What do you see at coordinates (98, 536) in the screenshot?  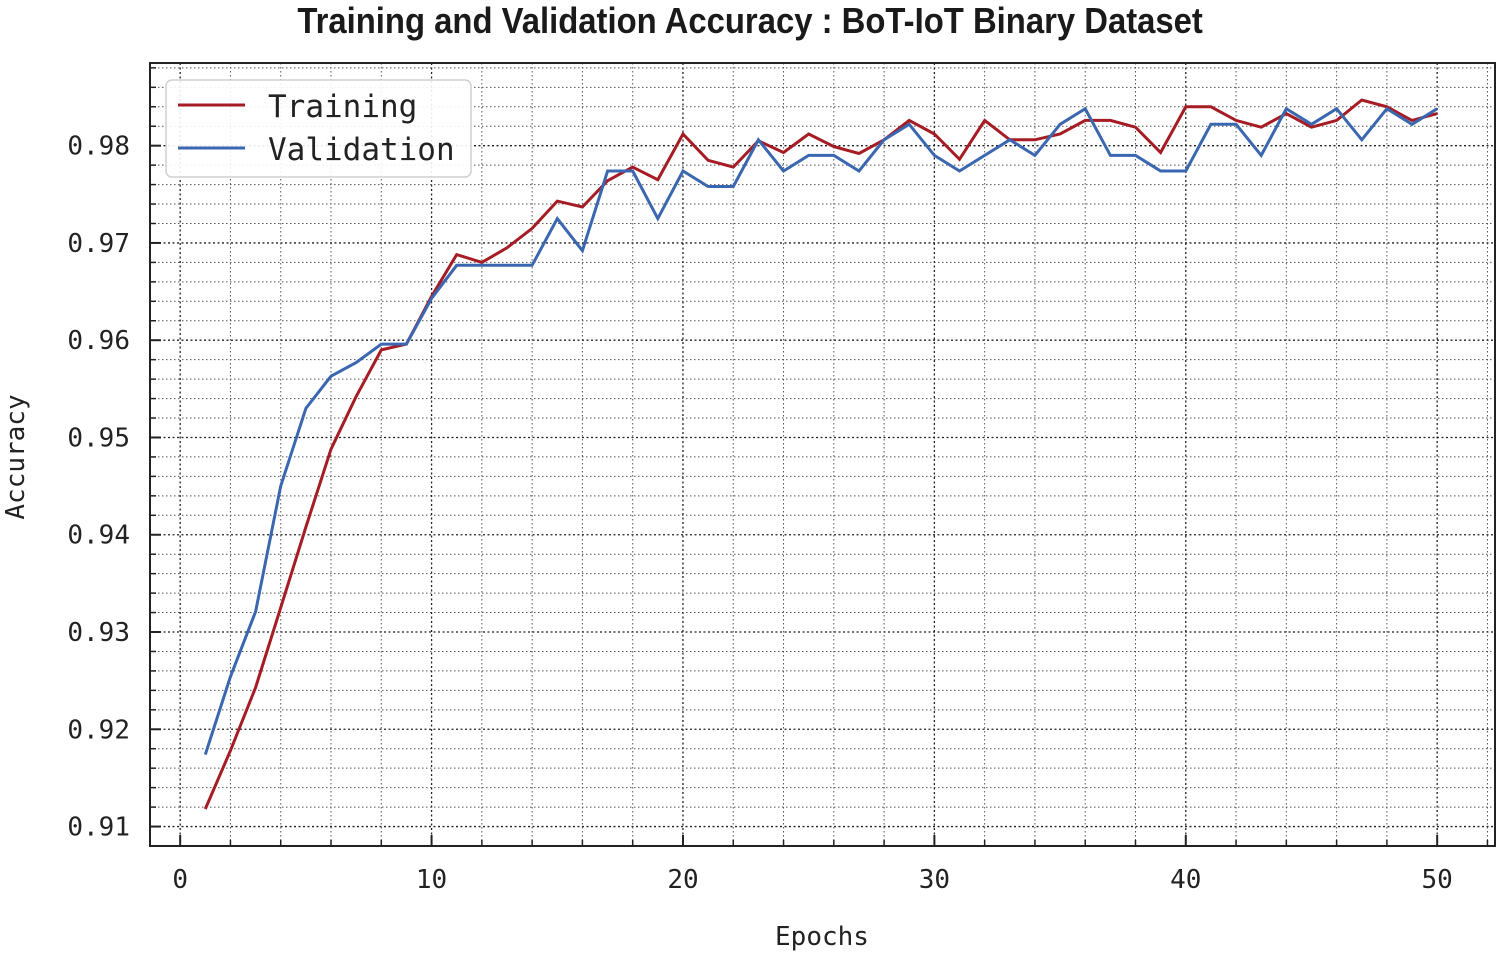 I see `y-tick-label: 0.94` at bounding box center [98, 536].